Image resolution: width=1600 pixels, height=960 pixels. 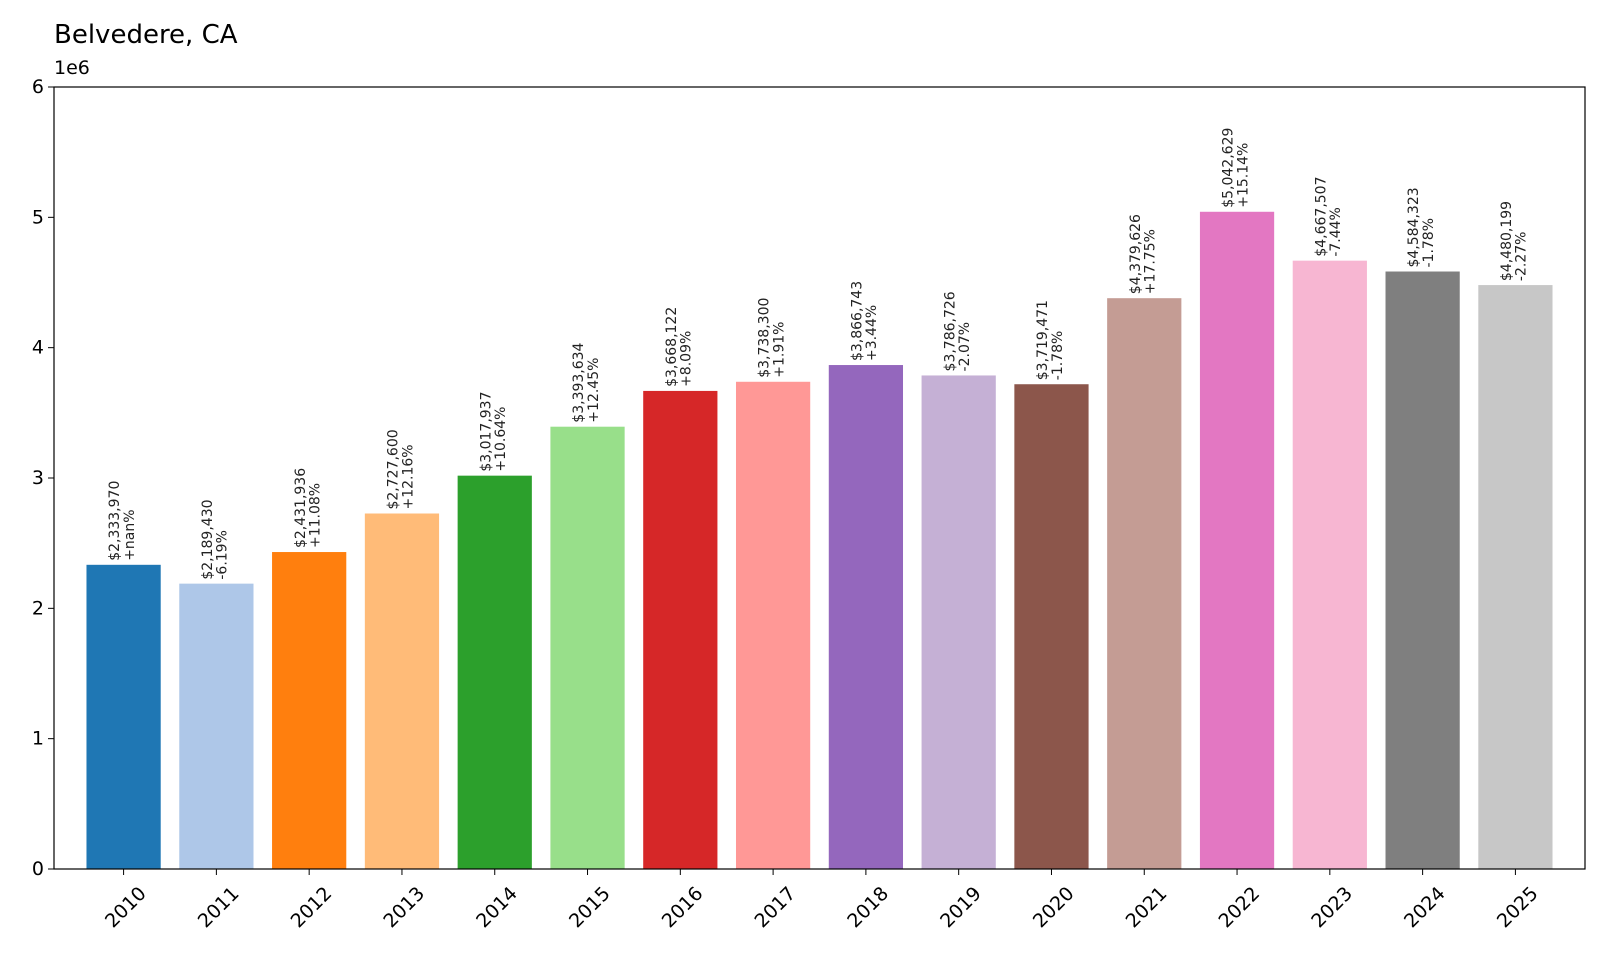 I want to click on x-tick-label-2022: 2022, so click(x=1239, y=908).